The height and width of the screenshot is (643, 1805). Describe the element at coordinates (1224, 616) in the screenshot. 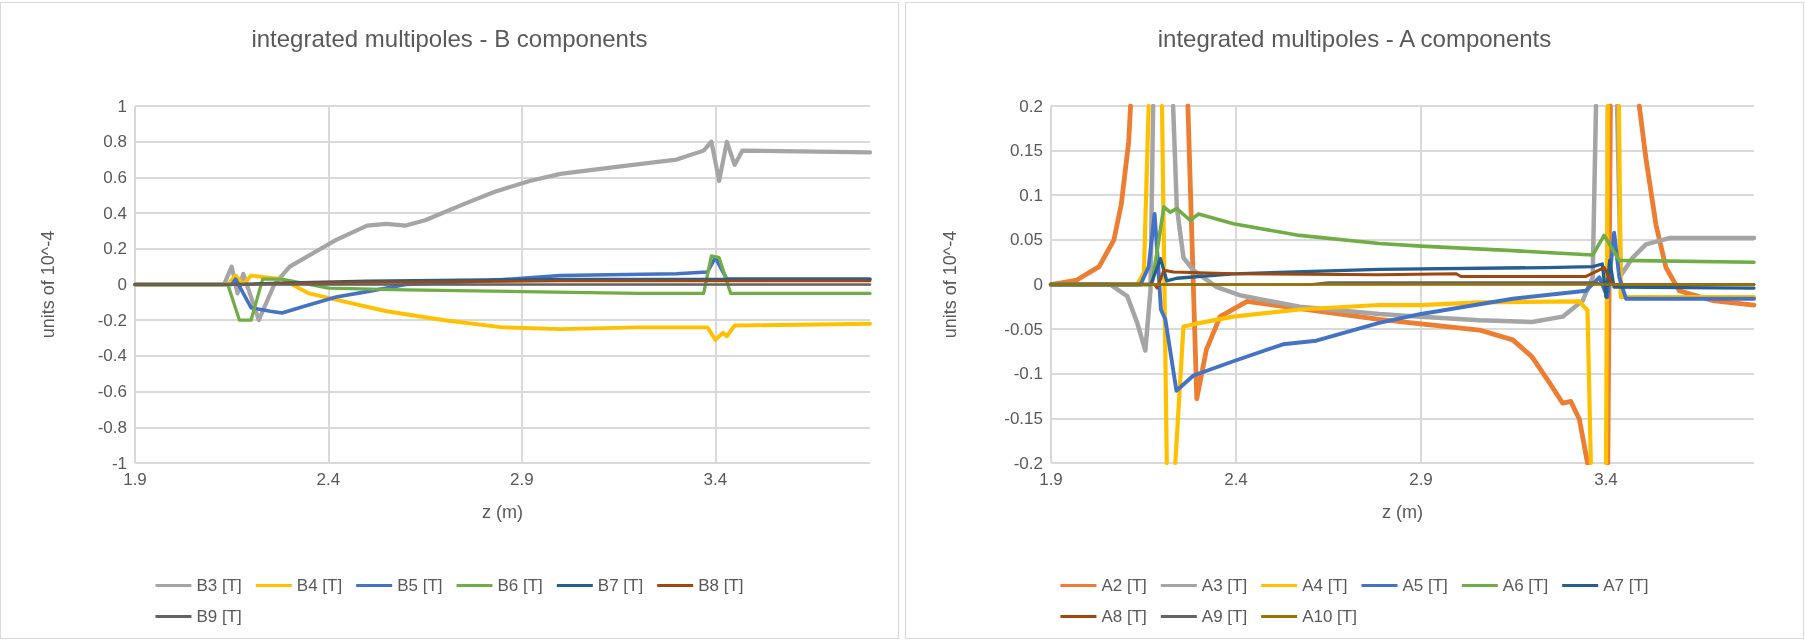

I see `legend-label: A9 [T]` at that location.